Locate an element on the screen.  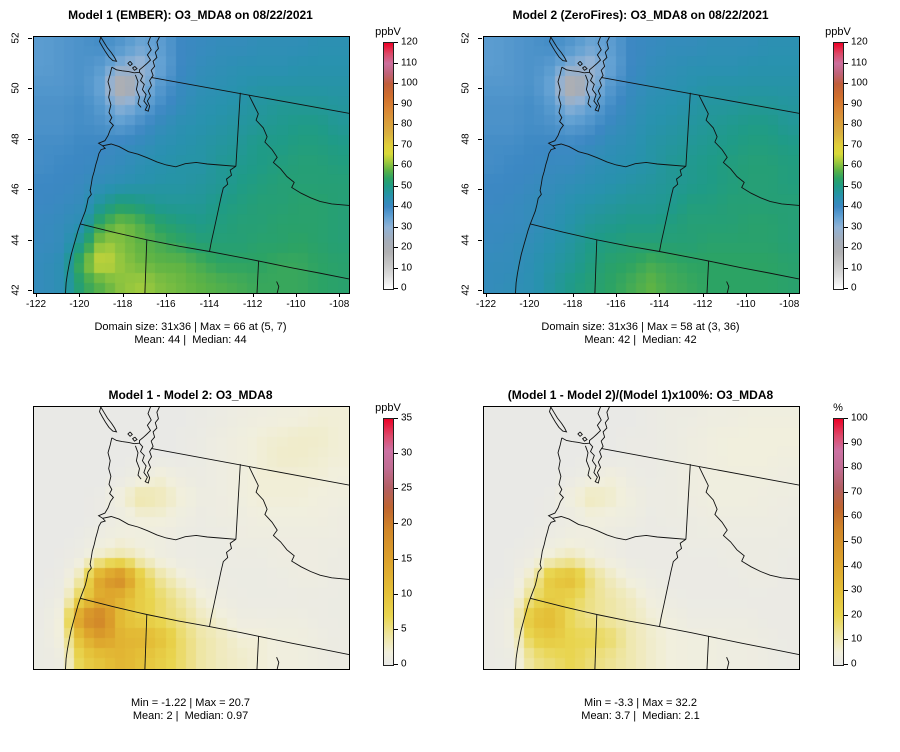
stats-line-2: Mean: 42 | Median: 42 is located at coordinates (640, 340).